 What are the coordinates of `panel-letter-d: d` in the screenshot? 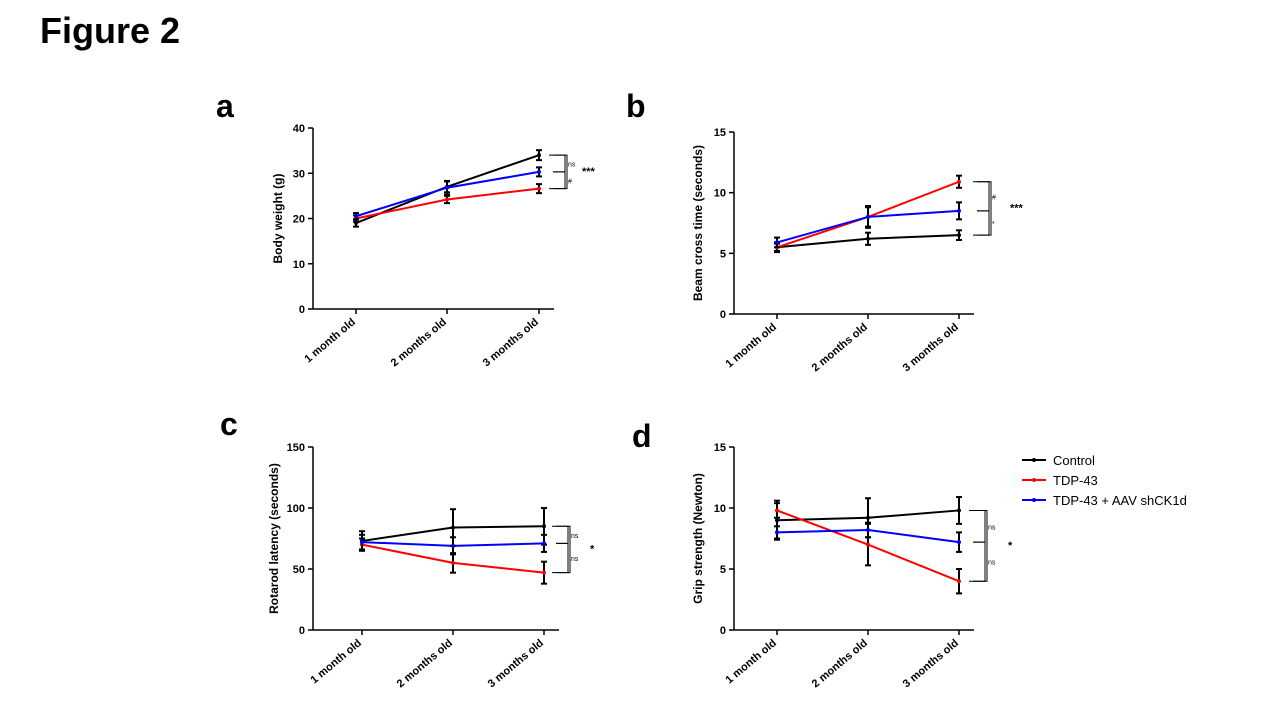 It's located at (642, 436).